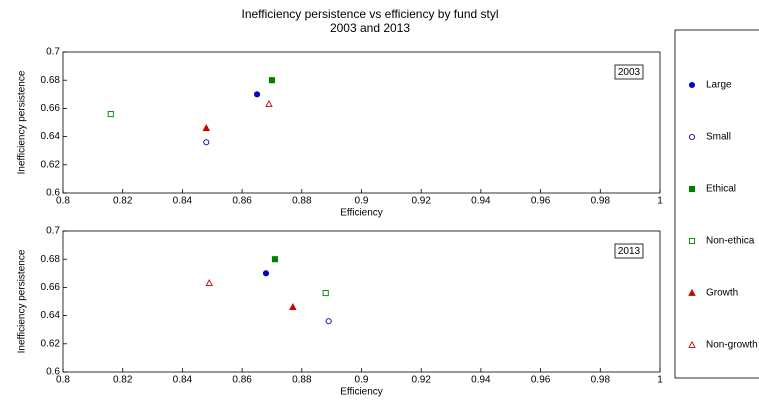 The image size is (759, 400). Describe the element at coordinates (721, 189) in the screenshot. I see `legend-label: Ethical` at that location.